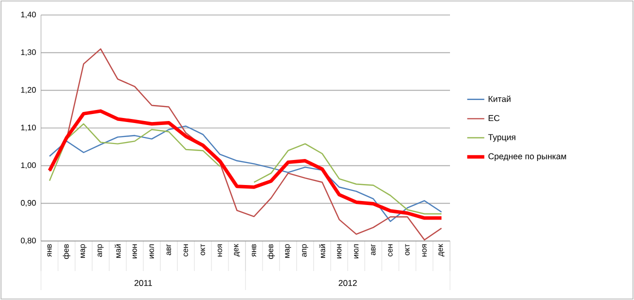 The width and height of the screenshot is (634, 300). I want to click on y-tick-label: 1,30, so click(28, 52).